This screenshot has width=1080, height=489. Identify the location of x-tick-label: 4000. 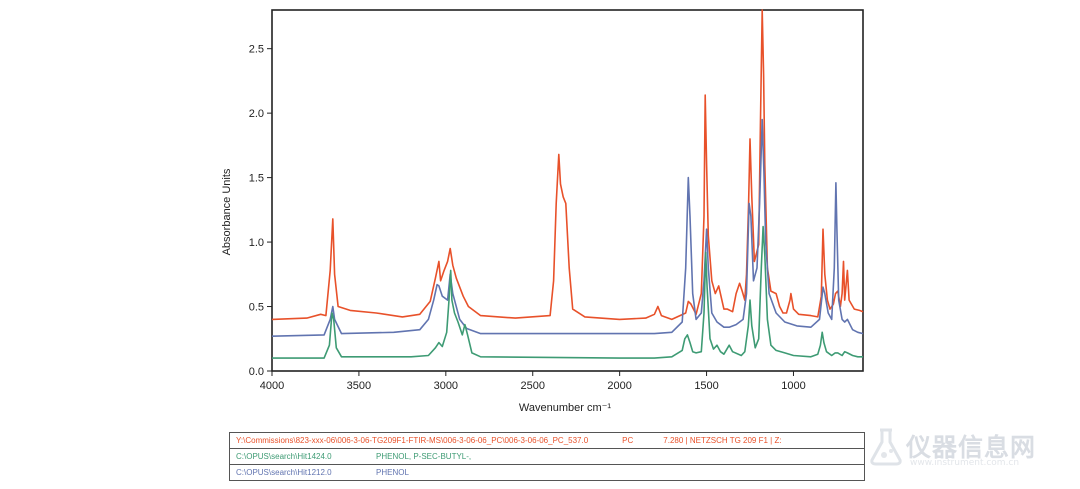
(272, 386).